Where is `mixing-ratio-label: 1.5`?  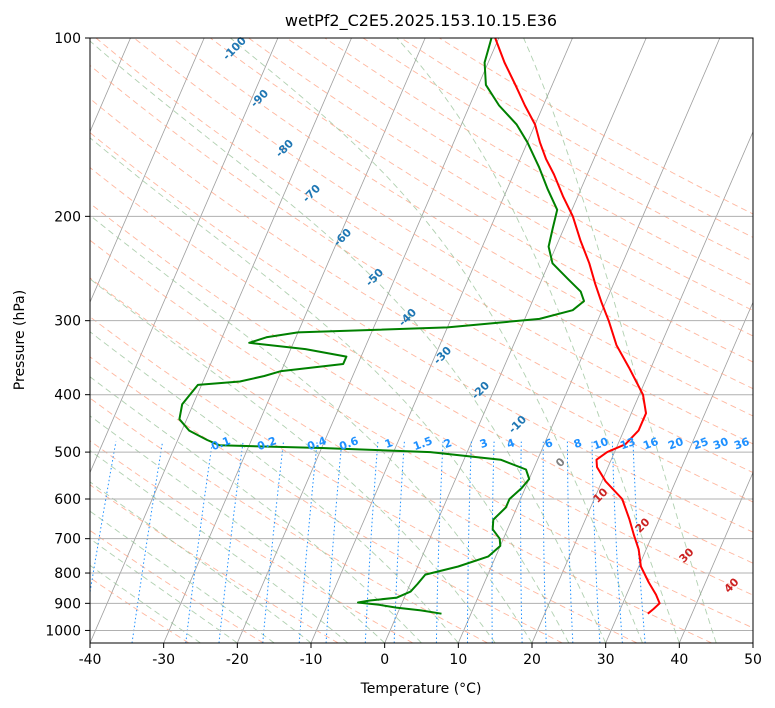
mixing-ratio-label: 1.5 is located at coordinates (422, 443).